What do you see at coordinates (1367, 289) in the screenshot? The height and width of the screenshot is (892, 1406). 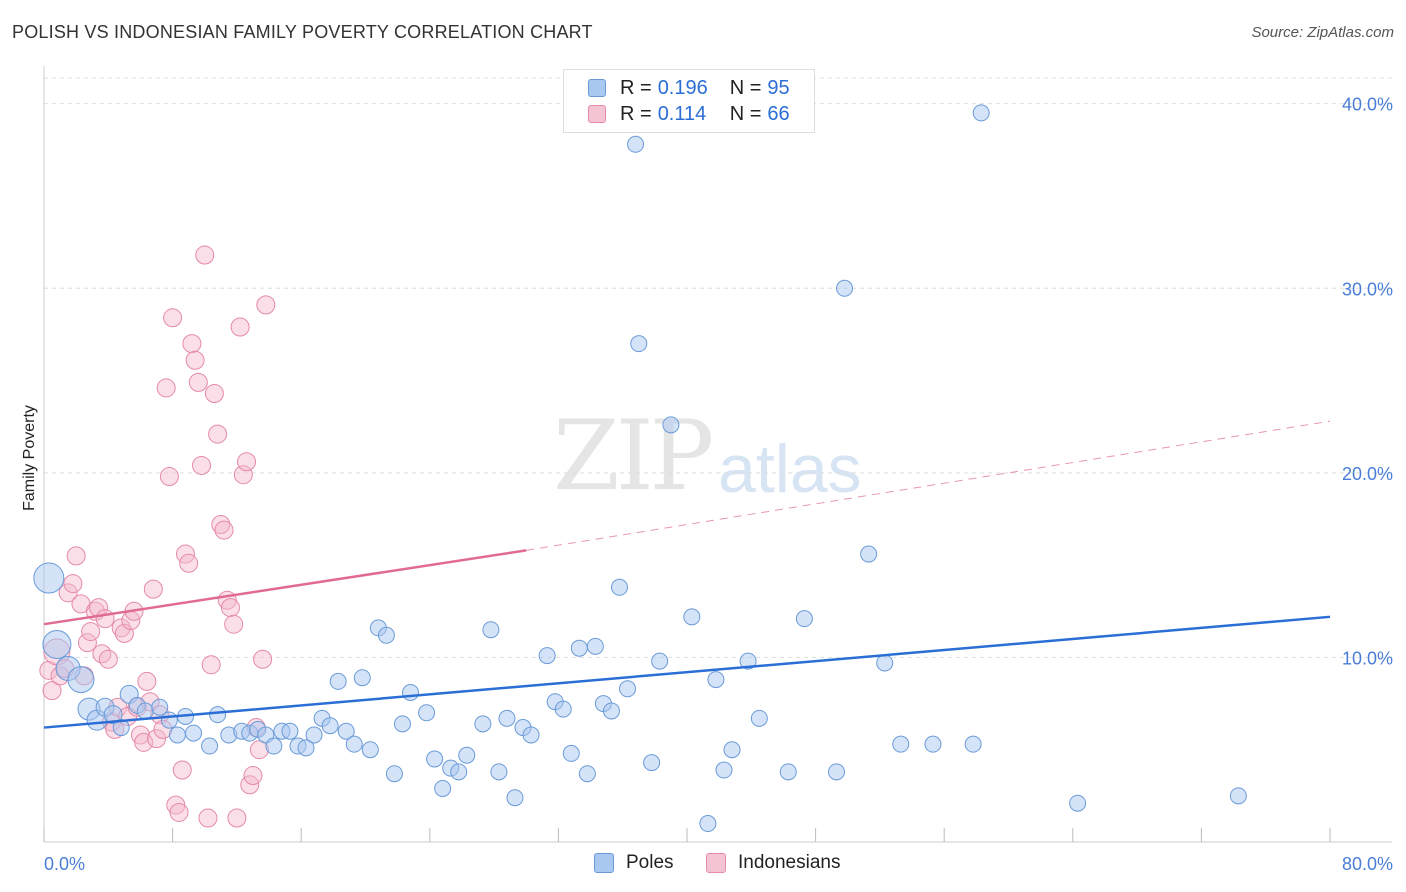 I see `y-tick-label-30: 30.0%` at bounding box center [1367, 289].